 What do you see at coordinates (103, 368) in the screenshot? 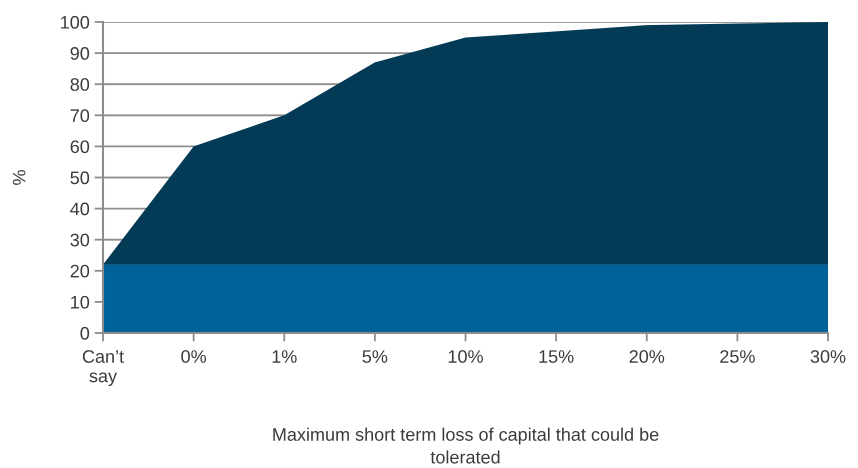
I see `x-tick-label: Can’t say` at bounding box center [103, 368].